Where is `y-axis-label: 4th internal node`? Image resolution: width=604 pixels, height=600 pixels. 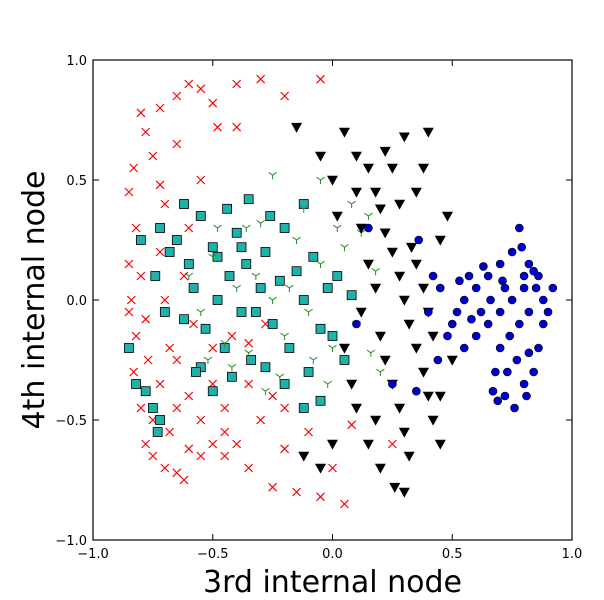
y-axis-label: 4th internal node is located at coordinates (34, 300).